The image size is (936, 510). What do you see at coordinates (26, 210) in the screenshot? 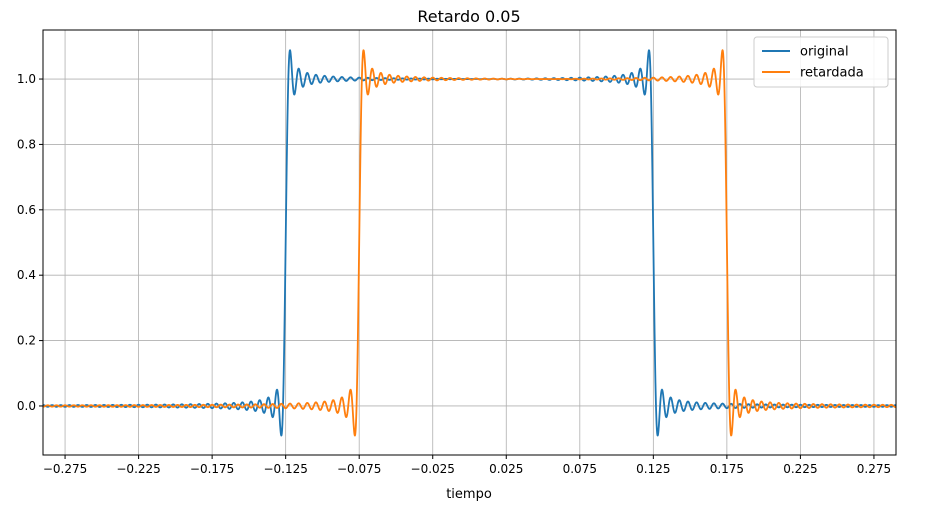
I see `y-tick-label: 0.6` at bounding box center [26, 210].